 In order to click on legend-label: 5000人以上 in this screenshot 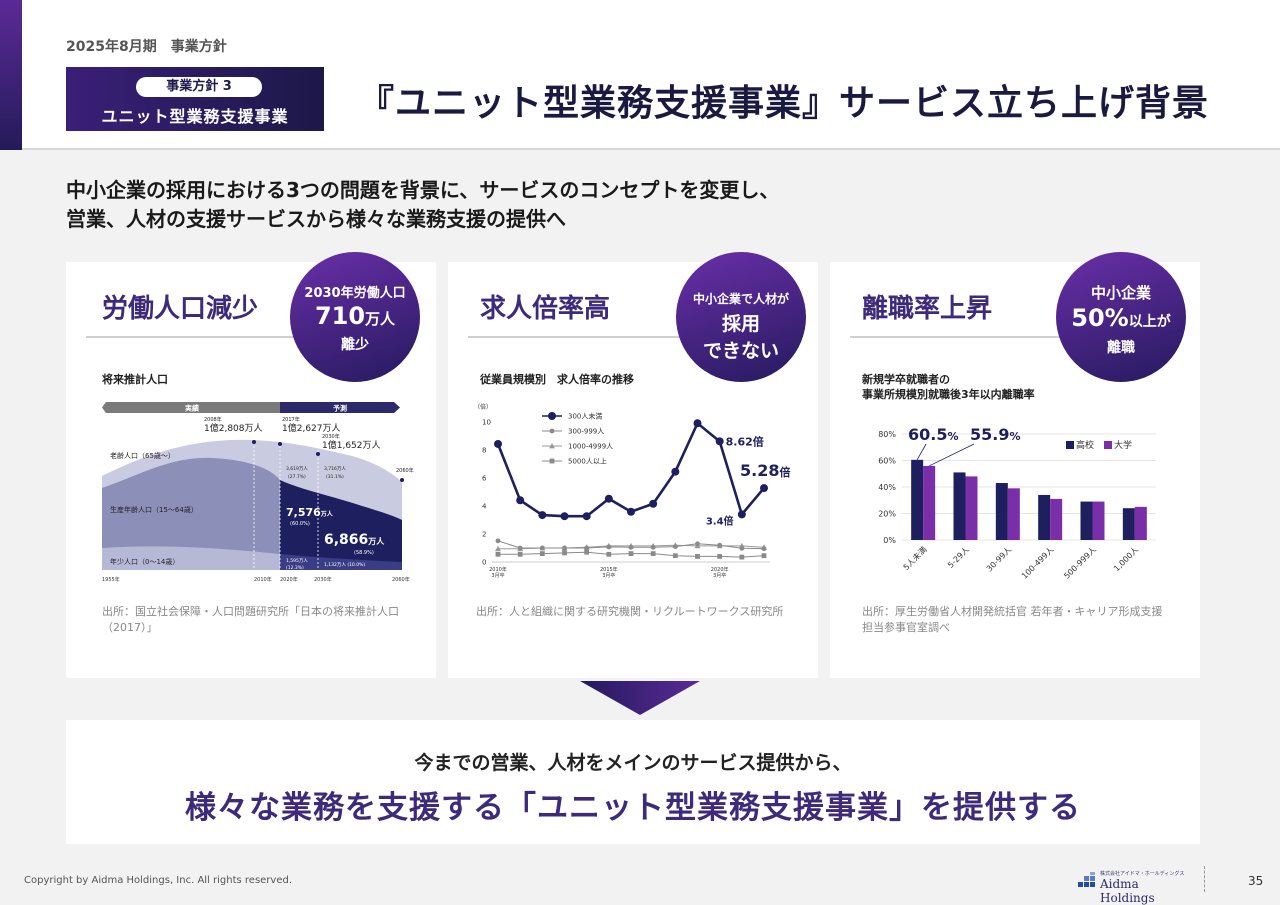, I will do `click(587, 461)`.